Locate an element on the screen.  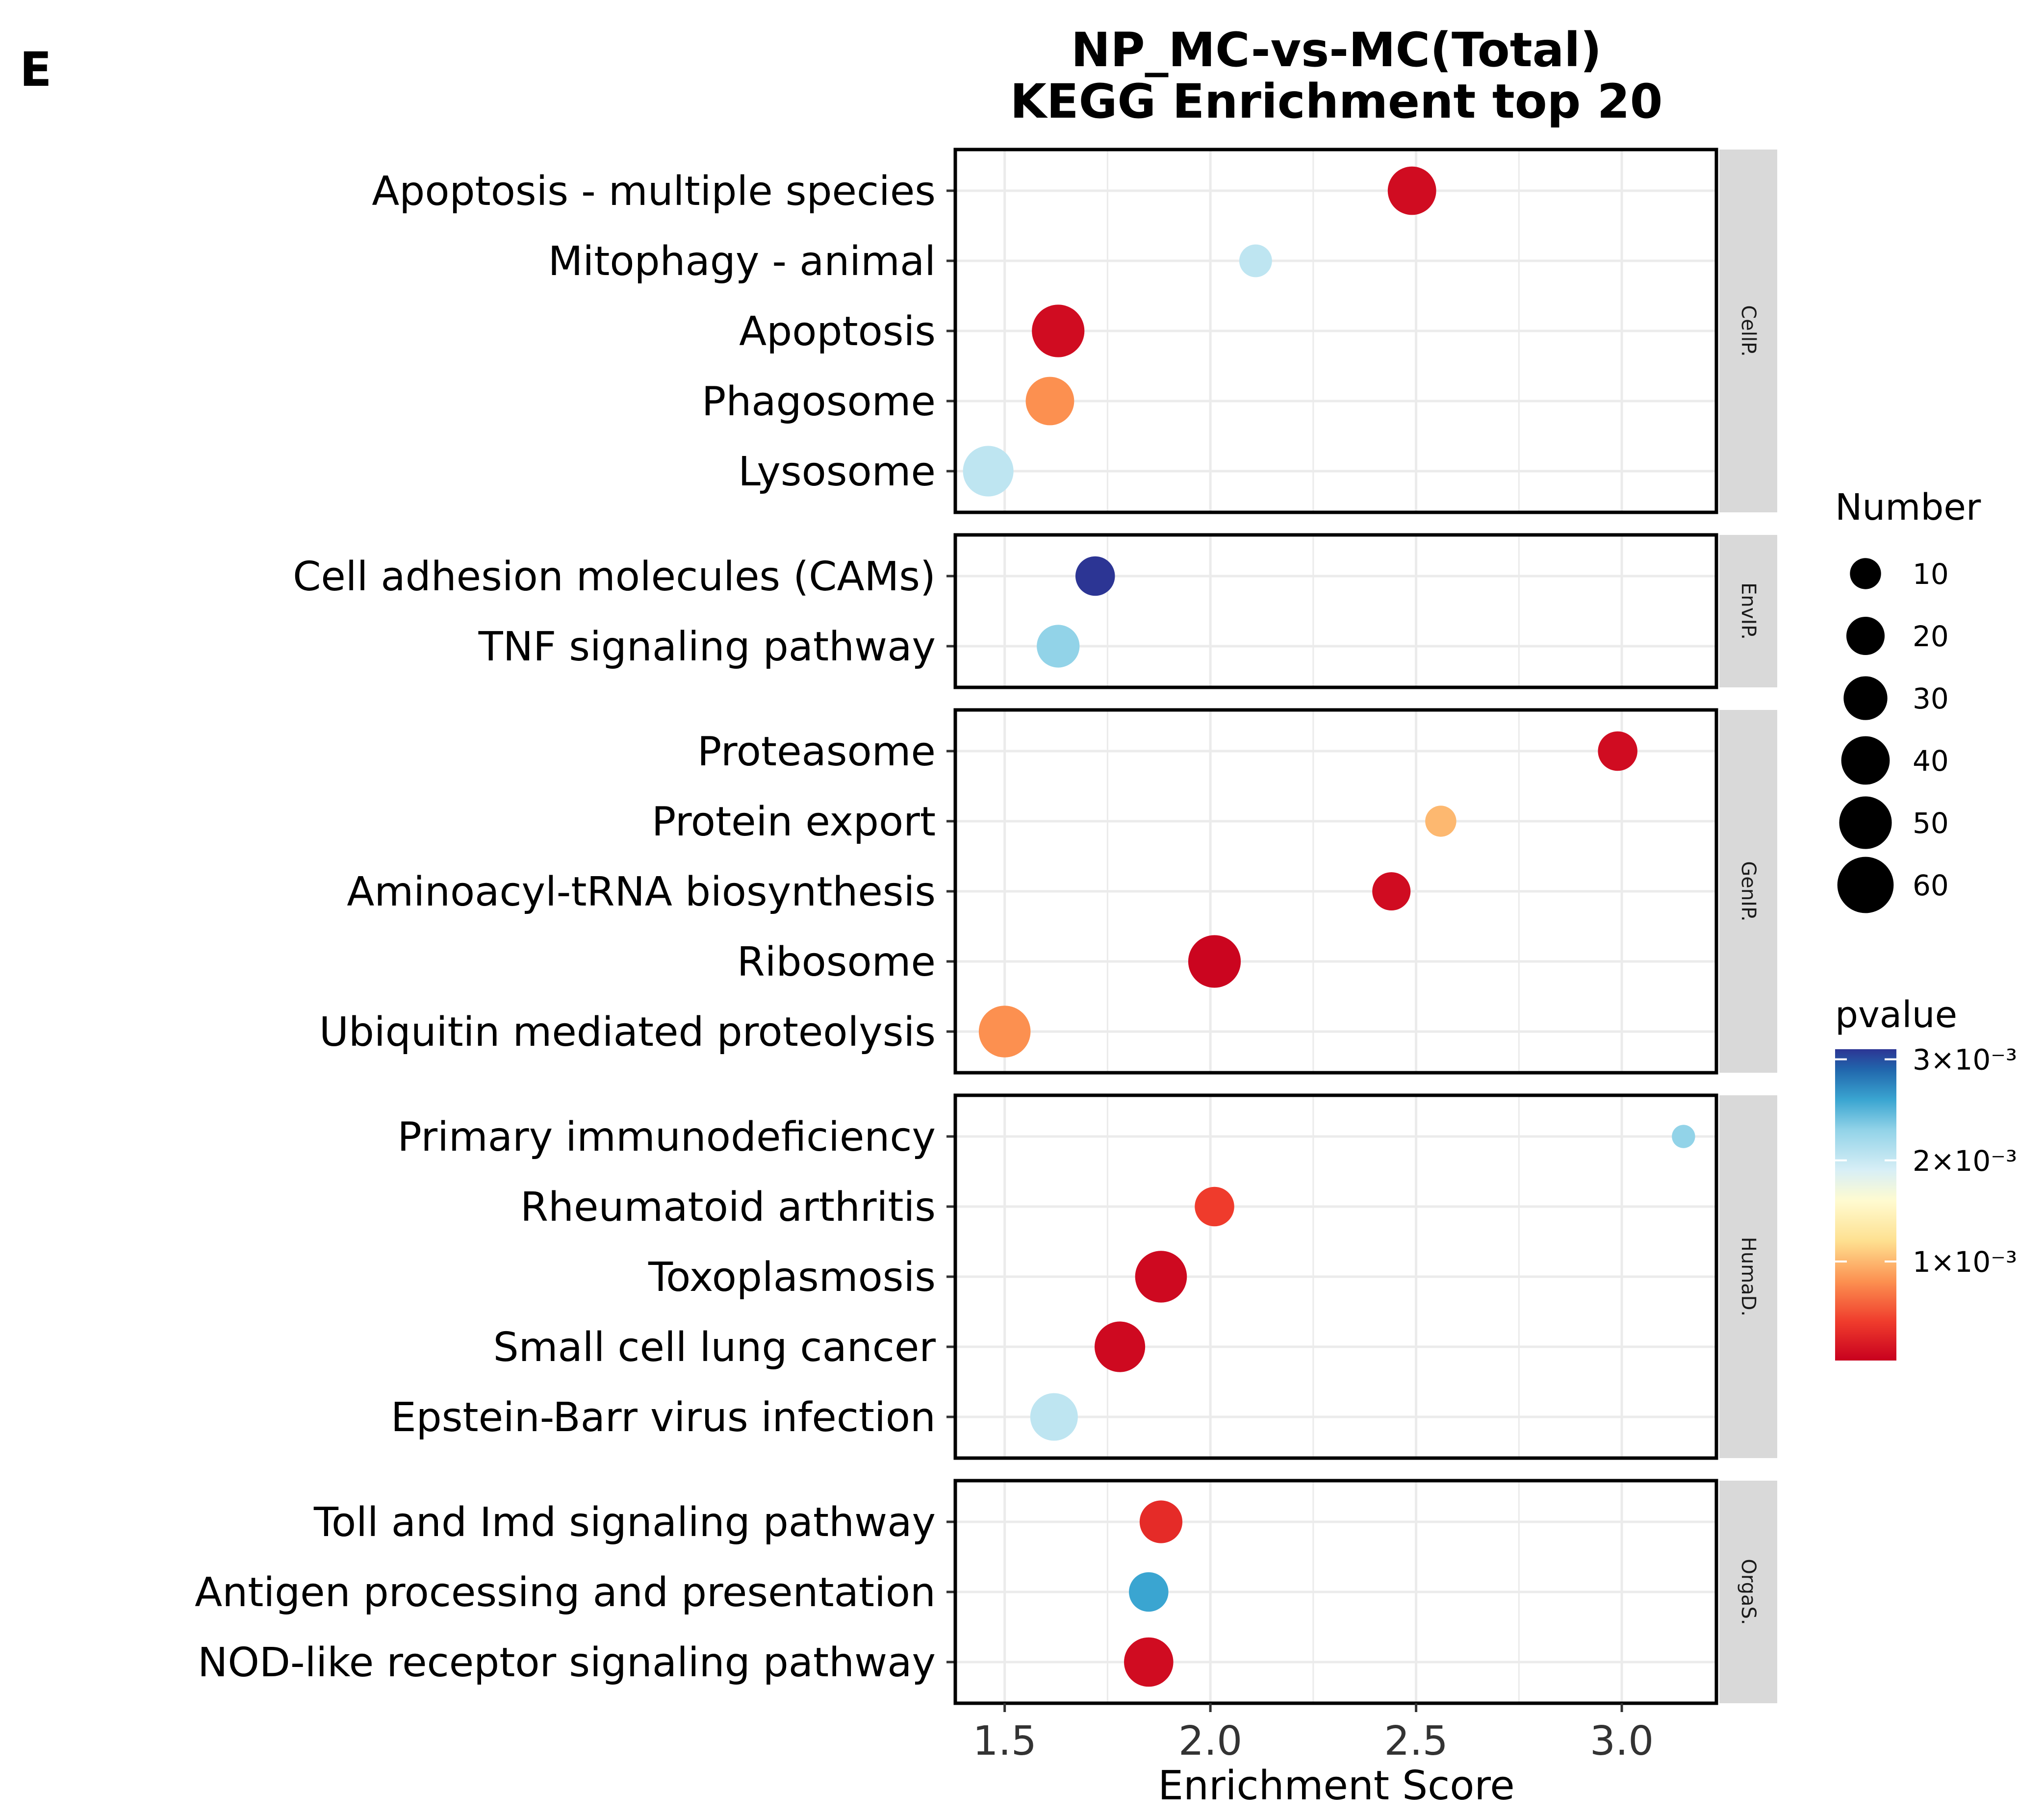
category-label: Epstein-Barr virus infection is located at coordinates (664, 1417).